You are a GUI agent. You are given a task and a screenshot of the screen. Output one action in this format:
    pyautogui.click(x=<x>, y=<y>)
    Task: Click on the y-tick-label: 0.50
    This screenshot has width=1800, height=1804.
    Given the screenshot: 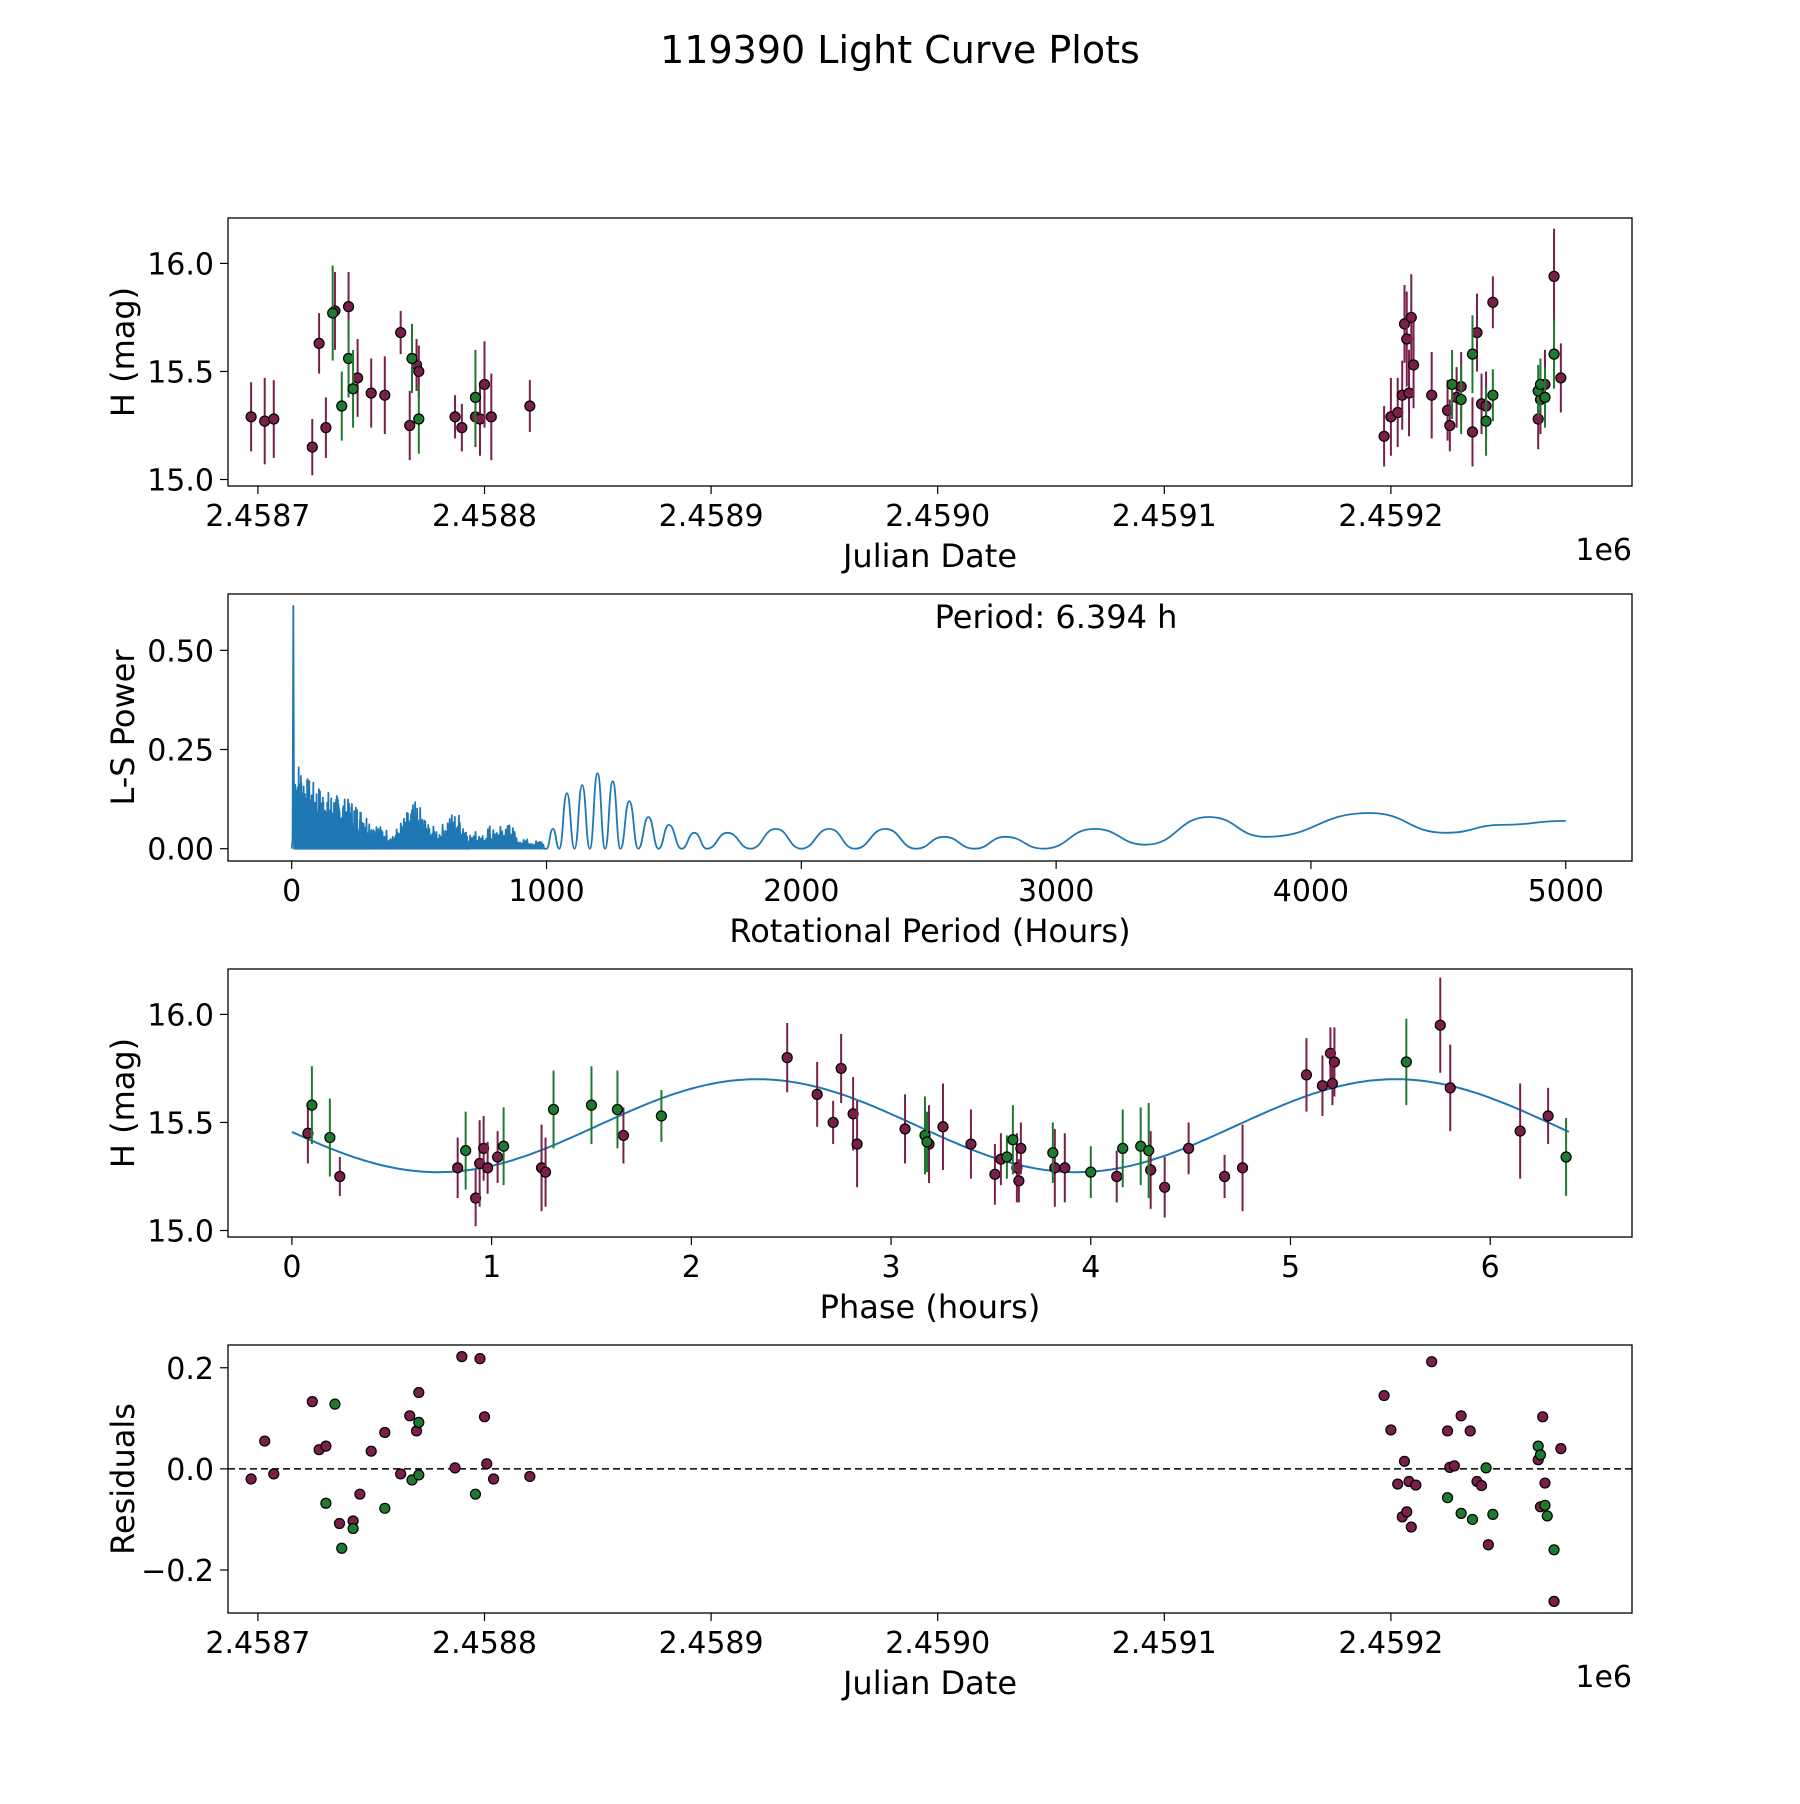 What is the action you would take?
    pyautogui.click(x=180, y=651)
    